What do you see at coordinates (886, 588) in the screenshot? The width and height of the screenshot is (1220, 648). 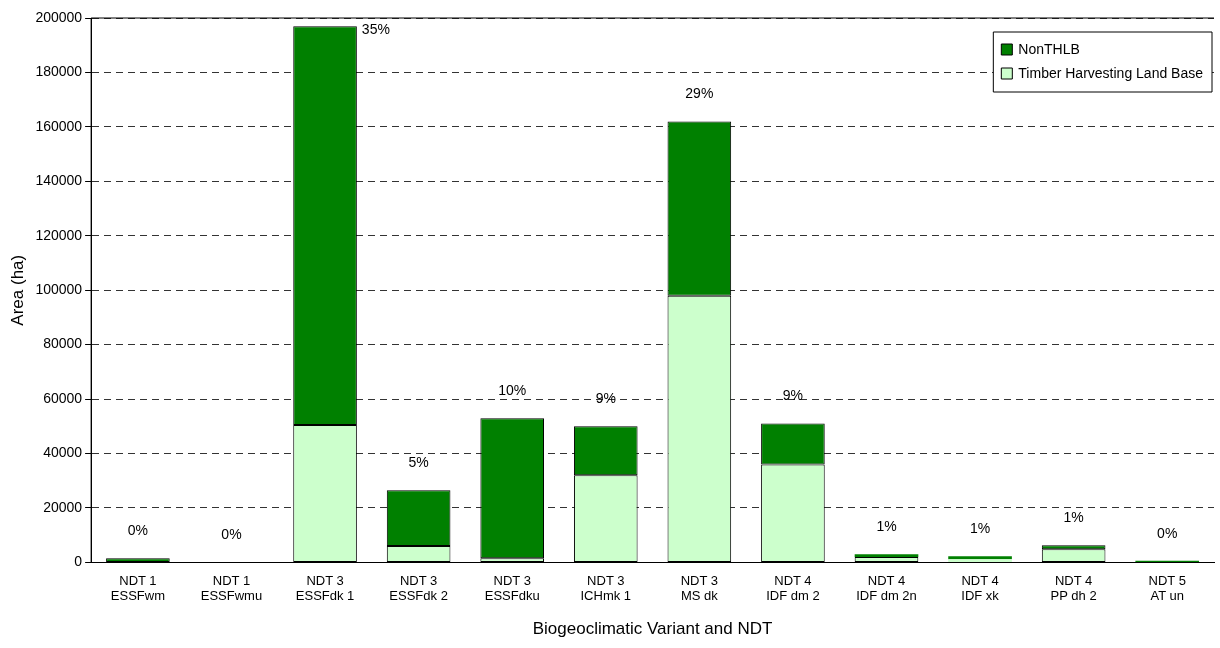 I see `x-tick-label: NDT 4 IDF dm 2n` at bounding box center [886, 588].